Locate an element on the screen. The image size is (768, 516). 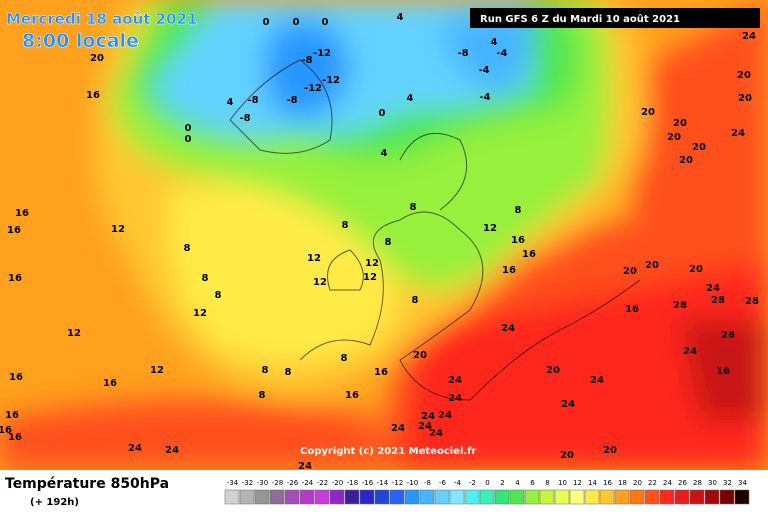
legend-tick-label: -24 is located at coordinates (308, 483).